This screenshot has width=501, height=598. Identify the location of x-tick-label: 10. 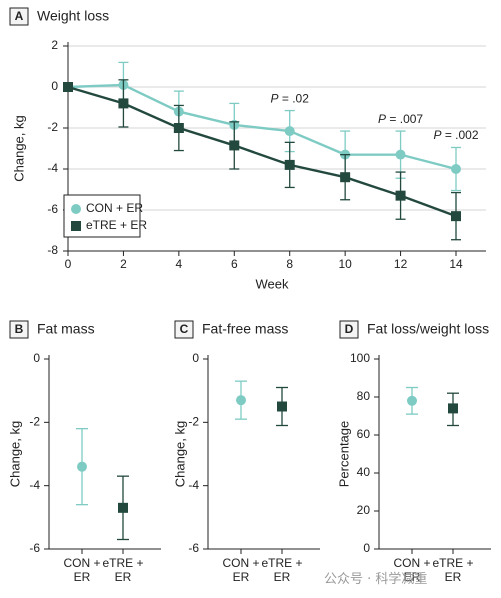
(345, 264).